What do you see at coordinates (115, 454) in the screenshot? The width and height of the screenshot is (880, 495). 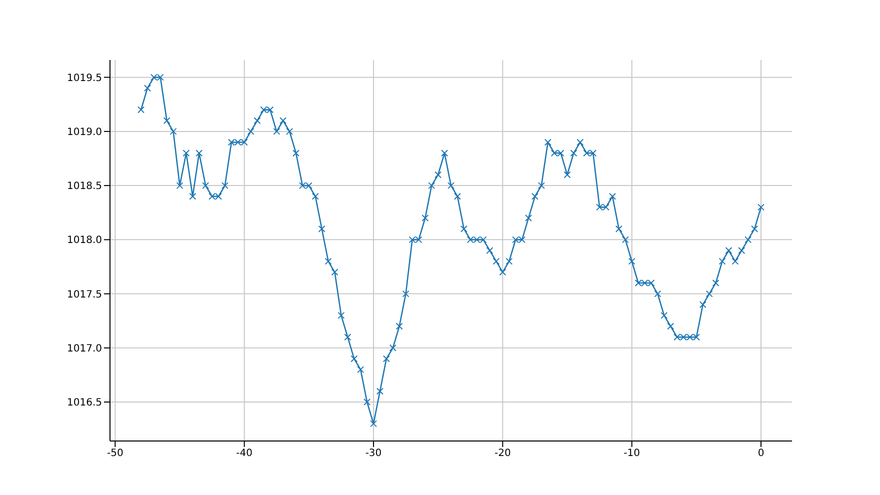 I see `x-tick-label: -50` at bounding box center [115, 454].